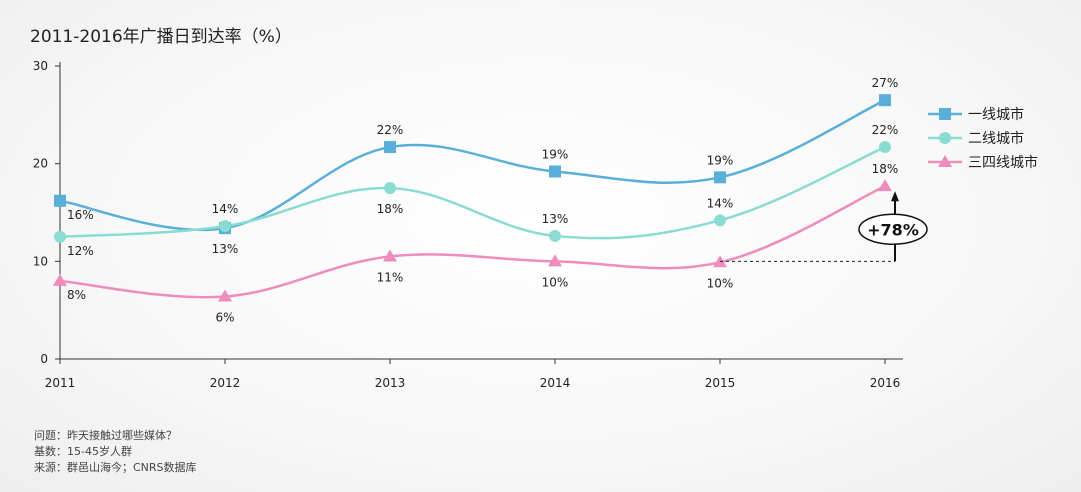 The image size is (1081, 492). Describe the element at coordinates (996, 114) in the screenshot. I see `legend-label: 一线城市` at that location.